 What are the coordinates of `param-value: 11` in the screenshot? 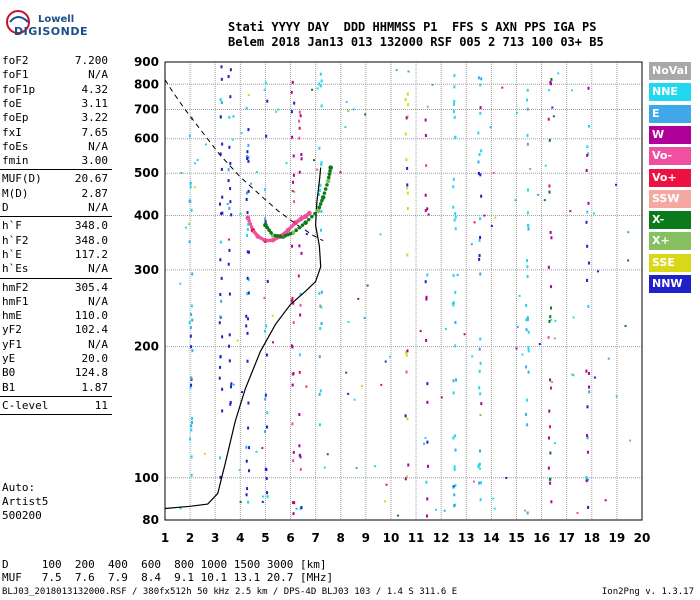 It's located at (101, 405).